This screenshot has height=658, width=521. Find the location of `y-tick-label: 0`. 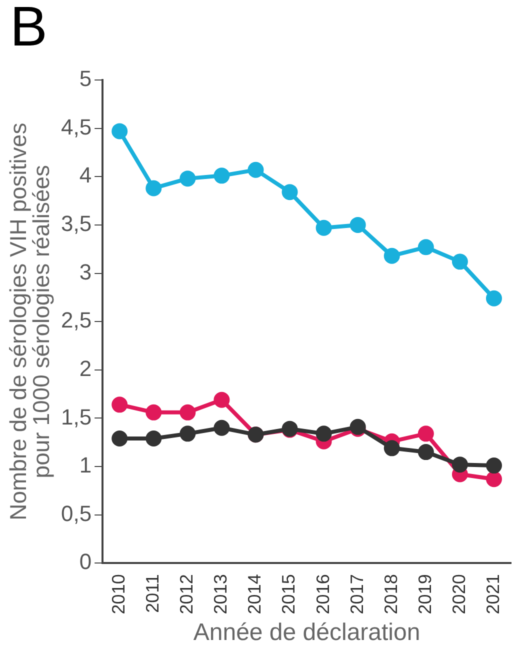

y-tick-label: 0 is located at coordinates (85, 561).